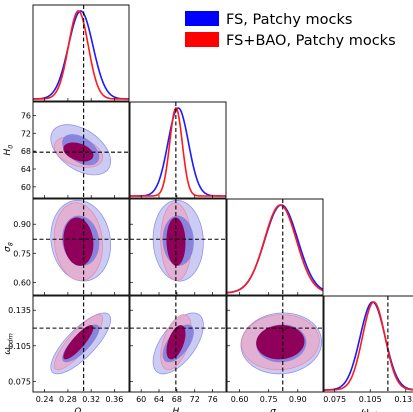 This screenshot has height=412, width=413. What do you see at coordinates (403, 399) in the screenshot?
I see `x-tick-label: 0.135` at bounding box center [403, 399].